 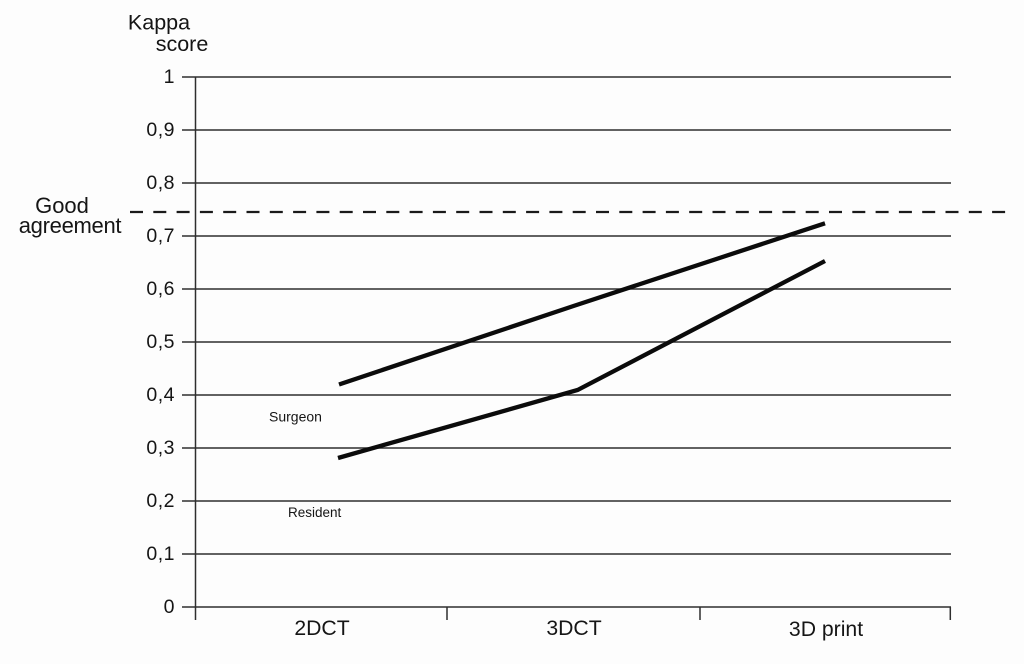 I want to click on svg-text: Kappa, so click(x=159, y=23).